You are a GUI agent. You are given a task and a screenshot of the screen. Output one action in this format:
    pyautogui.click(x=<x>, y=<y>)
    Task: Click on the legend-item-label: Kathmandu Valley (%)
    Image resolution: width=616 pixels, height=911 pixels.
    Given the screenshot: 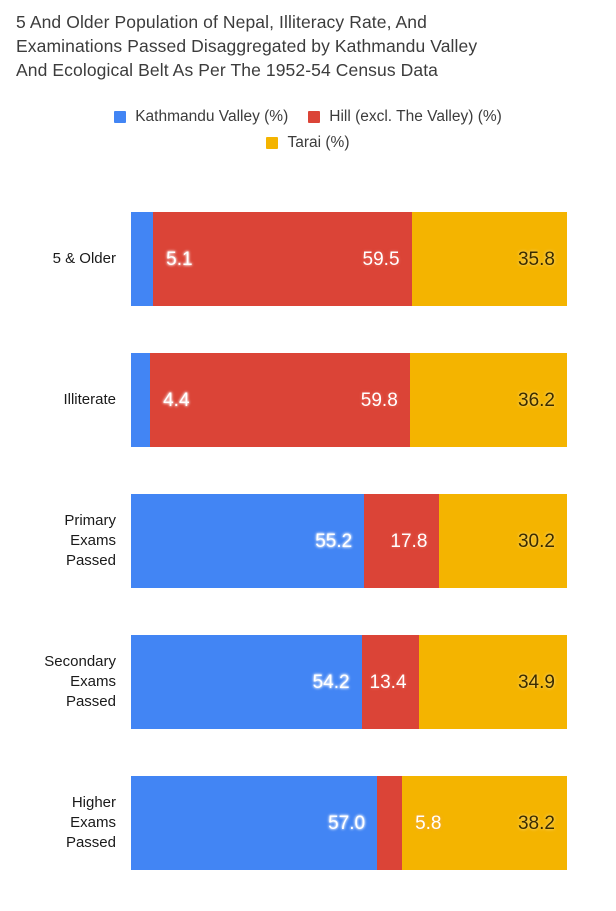 What is the action you would take?
    pyautogui.click(x=212, y=116)
    